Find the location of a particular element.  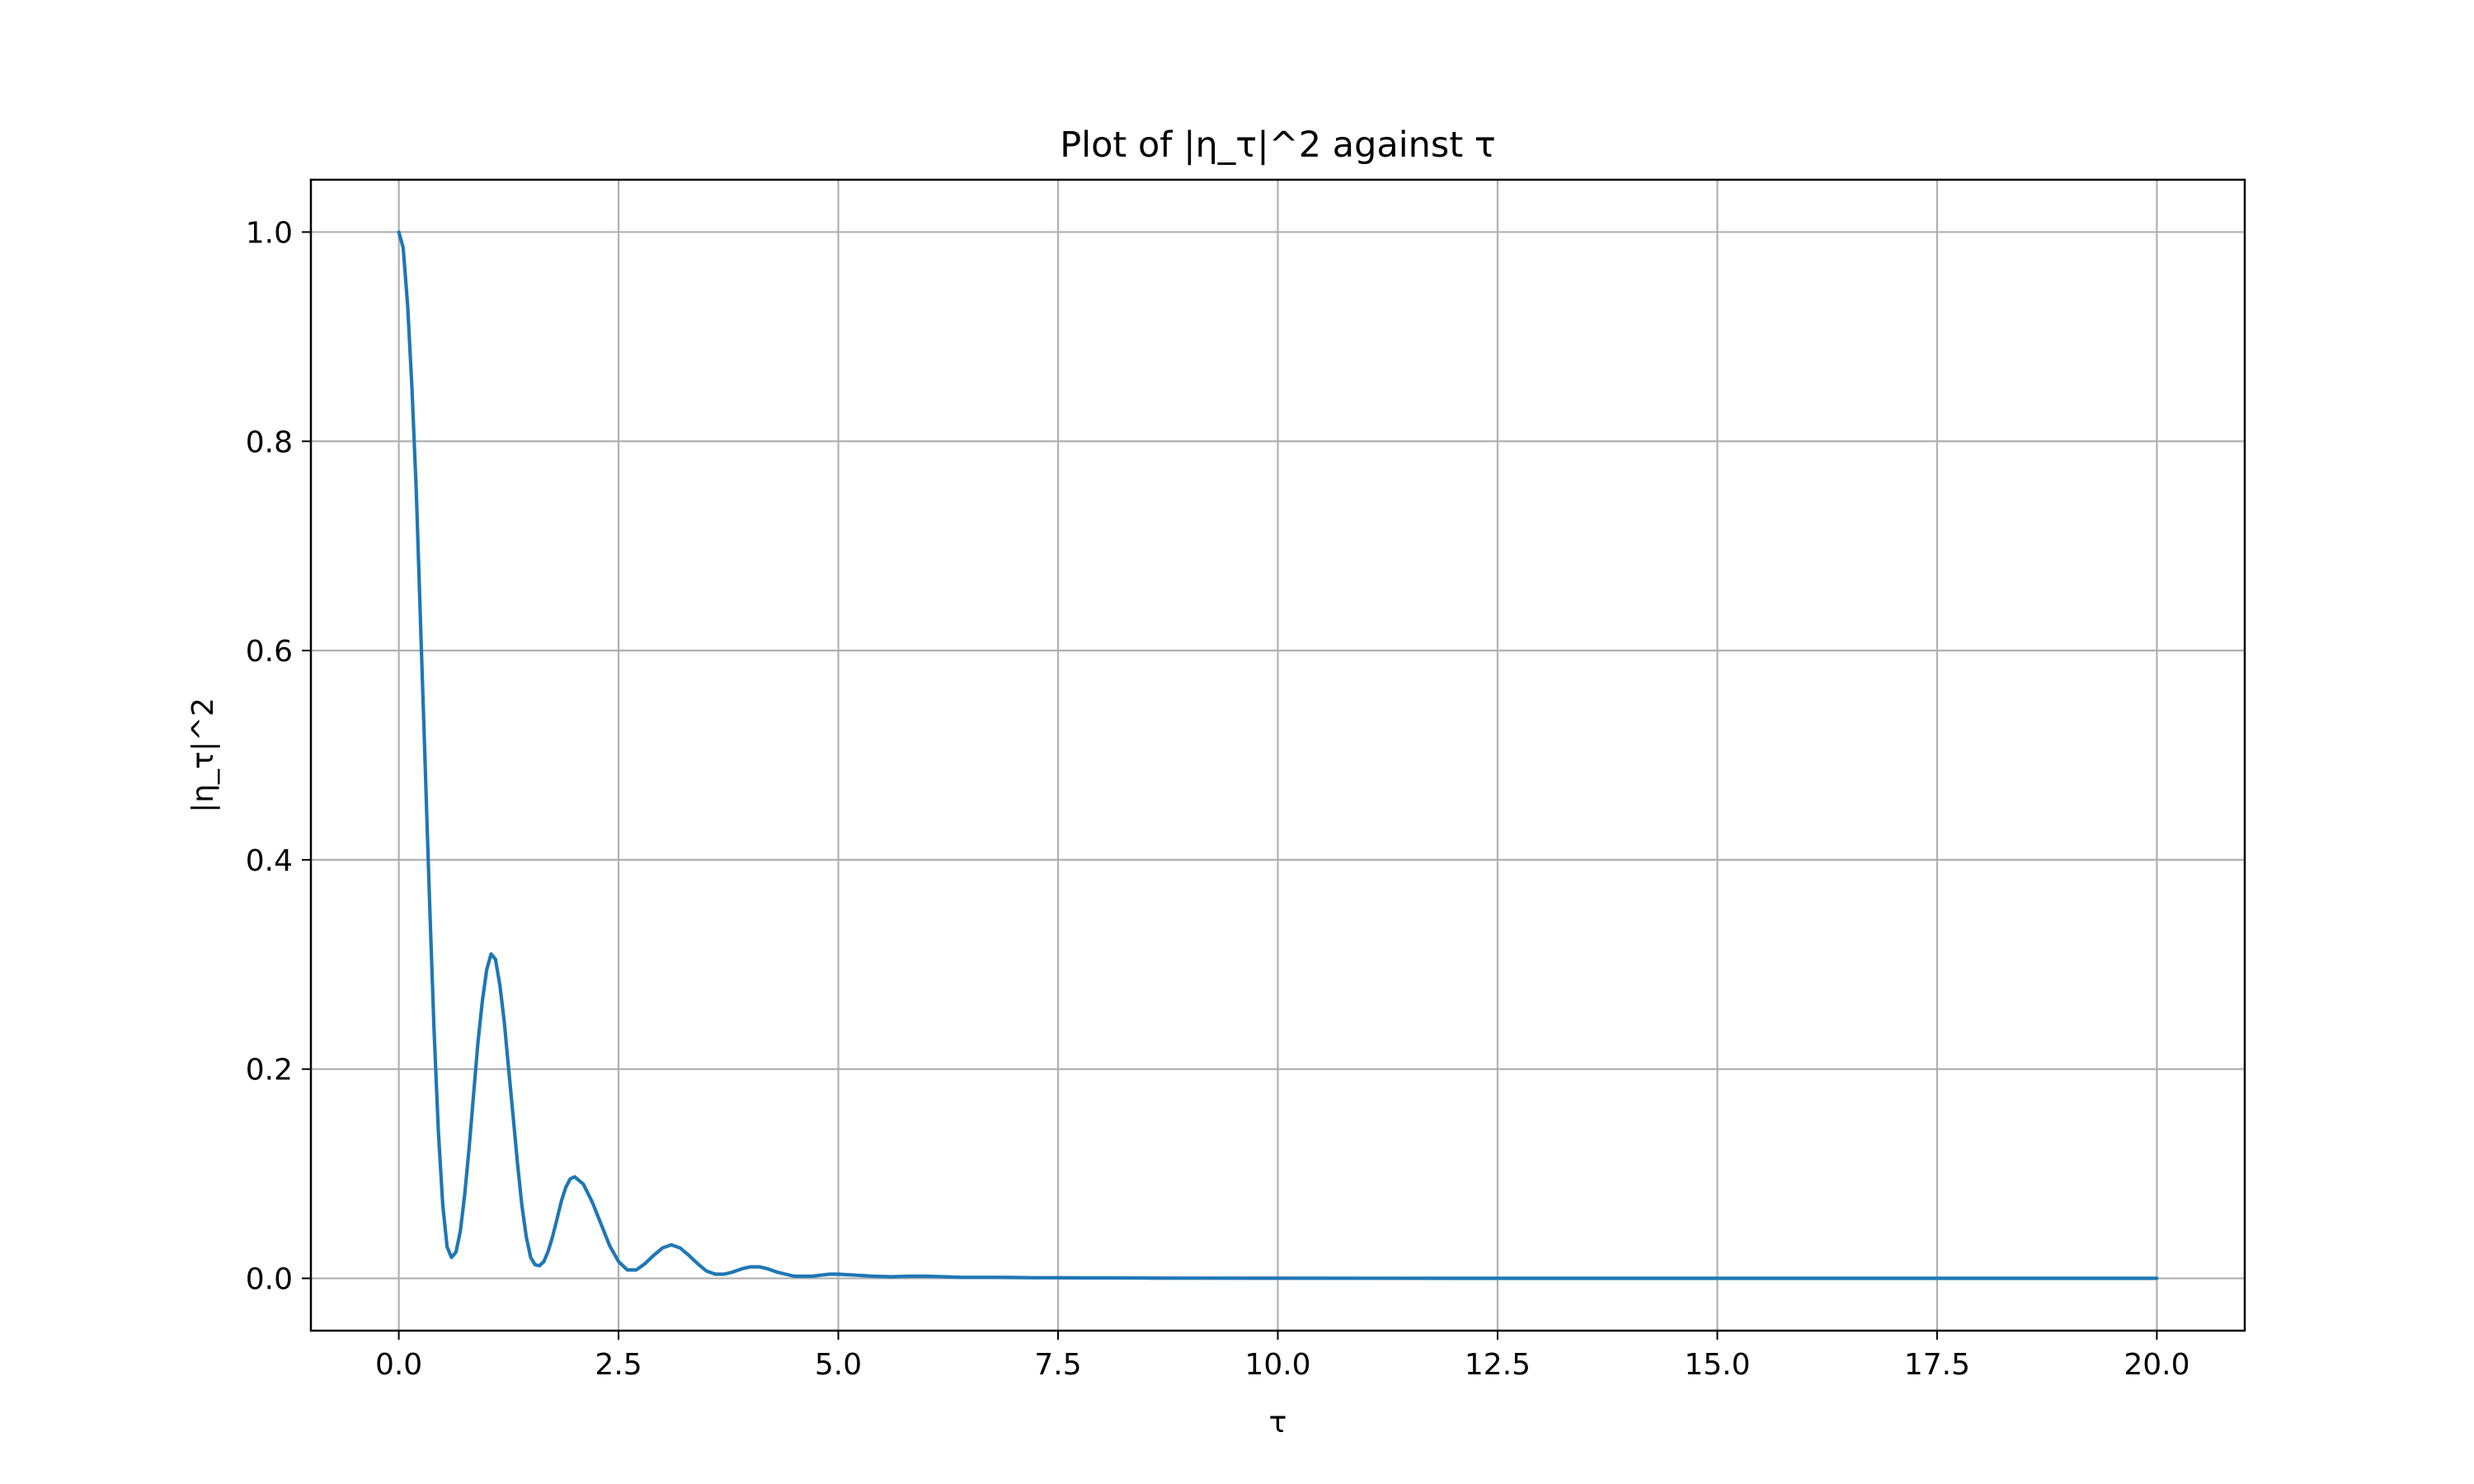

x-tick-label: 0.0 is located at coordinates (398, 1365).